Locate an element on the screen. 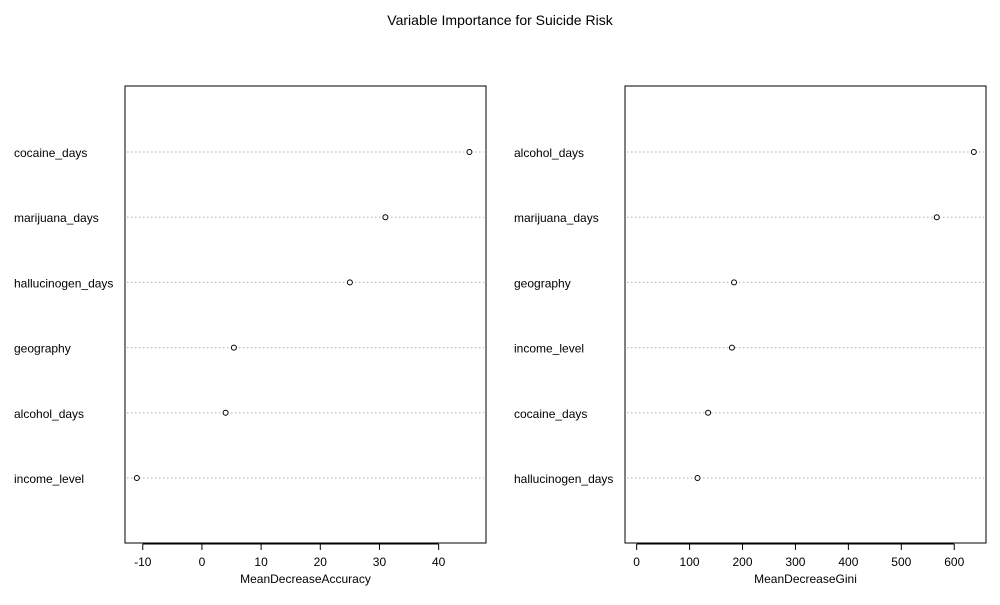 The height and width of the screenshot is (605, 1000). x-axis-title: MeanDecreaseGini is located at coordinates (805, 579).